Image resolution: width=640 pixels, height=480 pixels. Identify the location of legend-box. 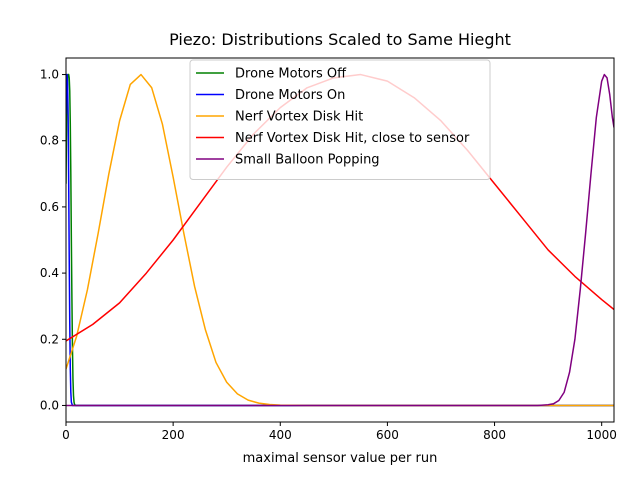
(340, 119).